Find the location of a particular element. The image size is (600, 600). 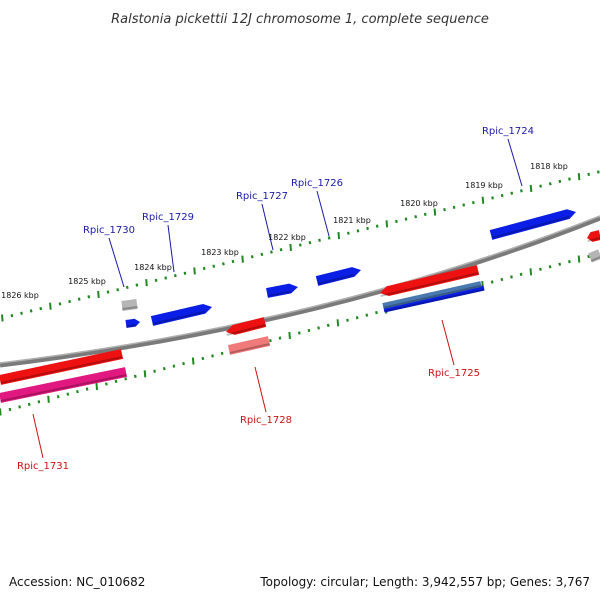

scale-tick-label: 1821 kbp is located at coordinates (352, 220).